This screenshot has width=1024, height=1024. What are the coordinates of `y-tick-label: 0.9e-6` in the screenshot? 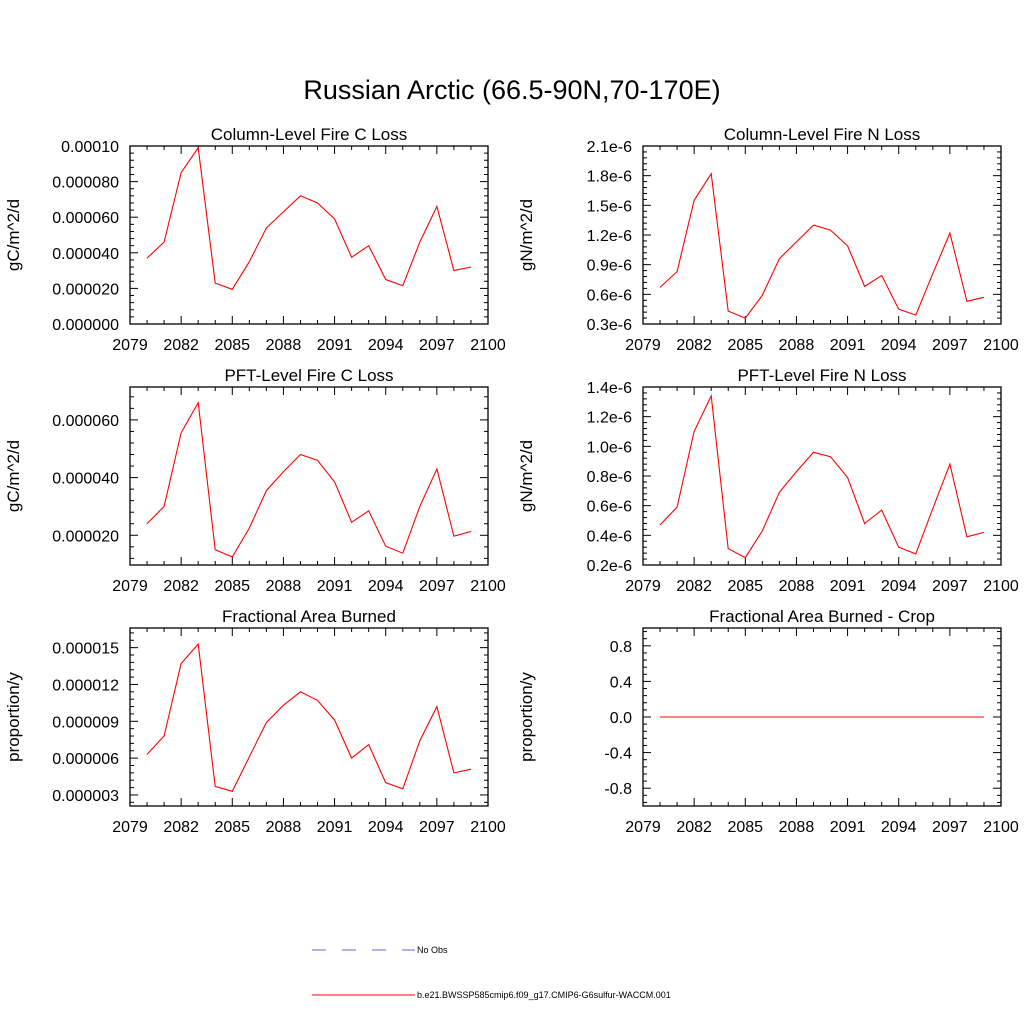 It's located at (609, 266).